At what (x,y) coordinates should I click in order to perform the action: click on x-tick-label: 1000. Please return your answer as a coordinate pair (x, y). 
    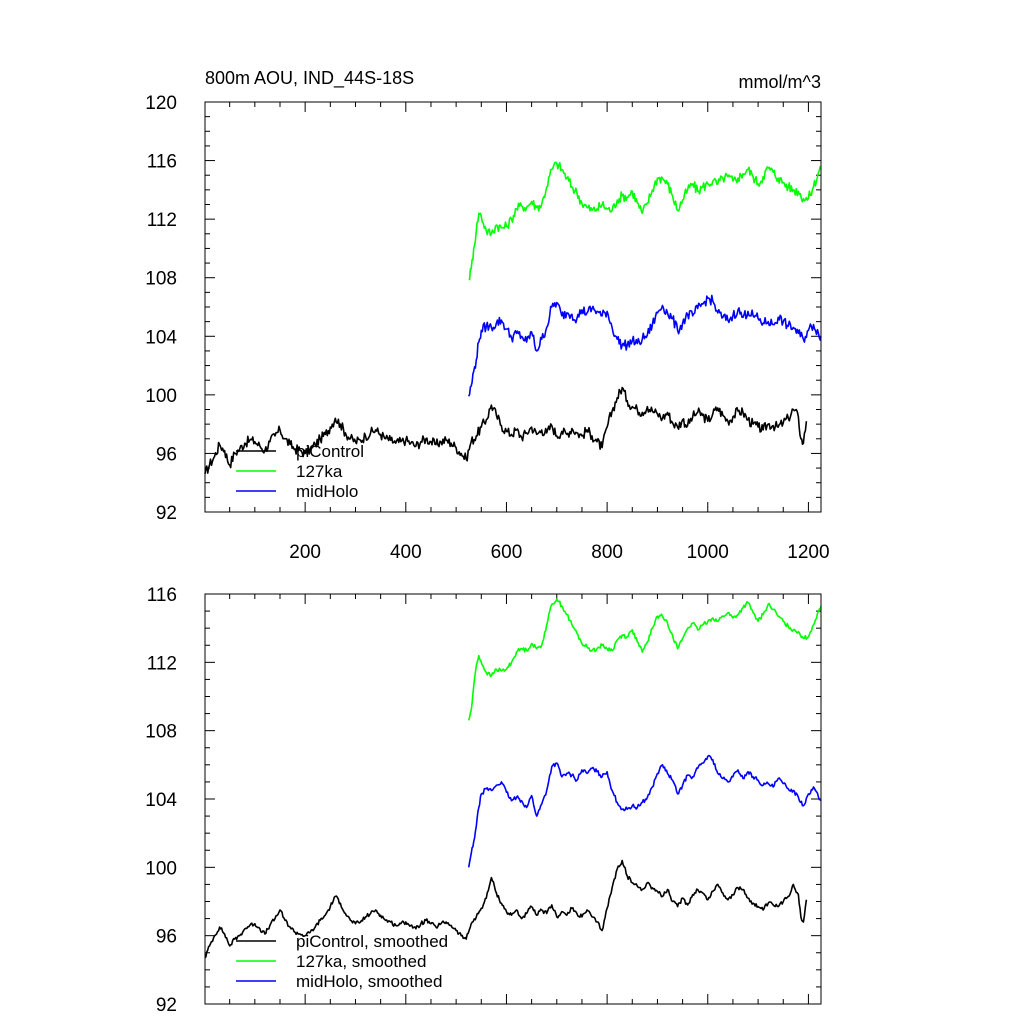
    Looking at the image, I should click on (708, 552).